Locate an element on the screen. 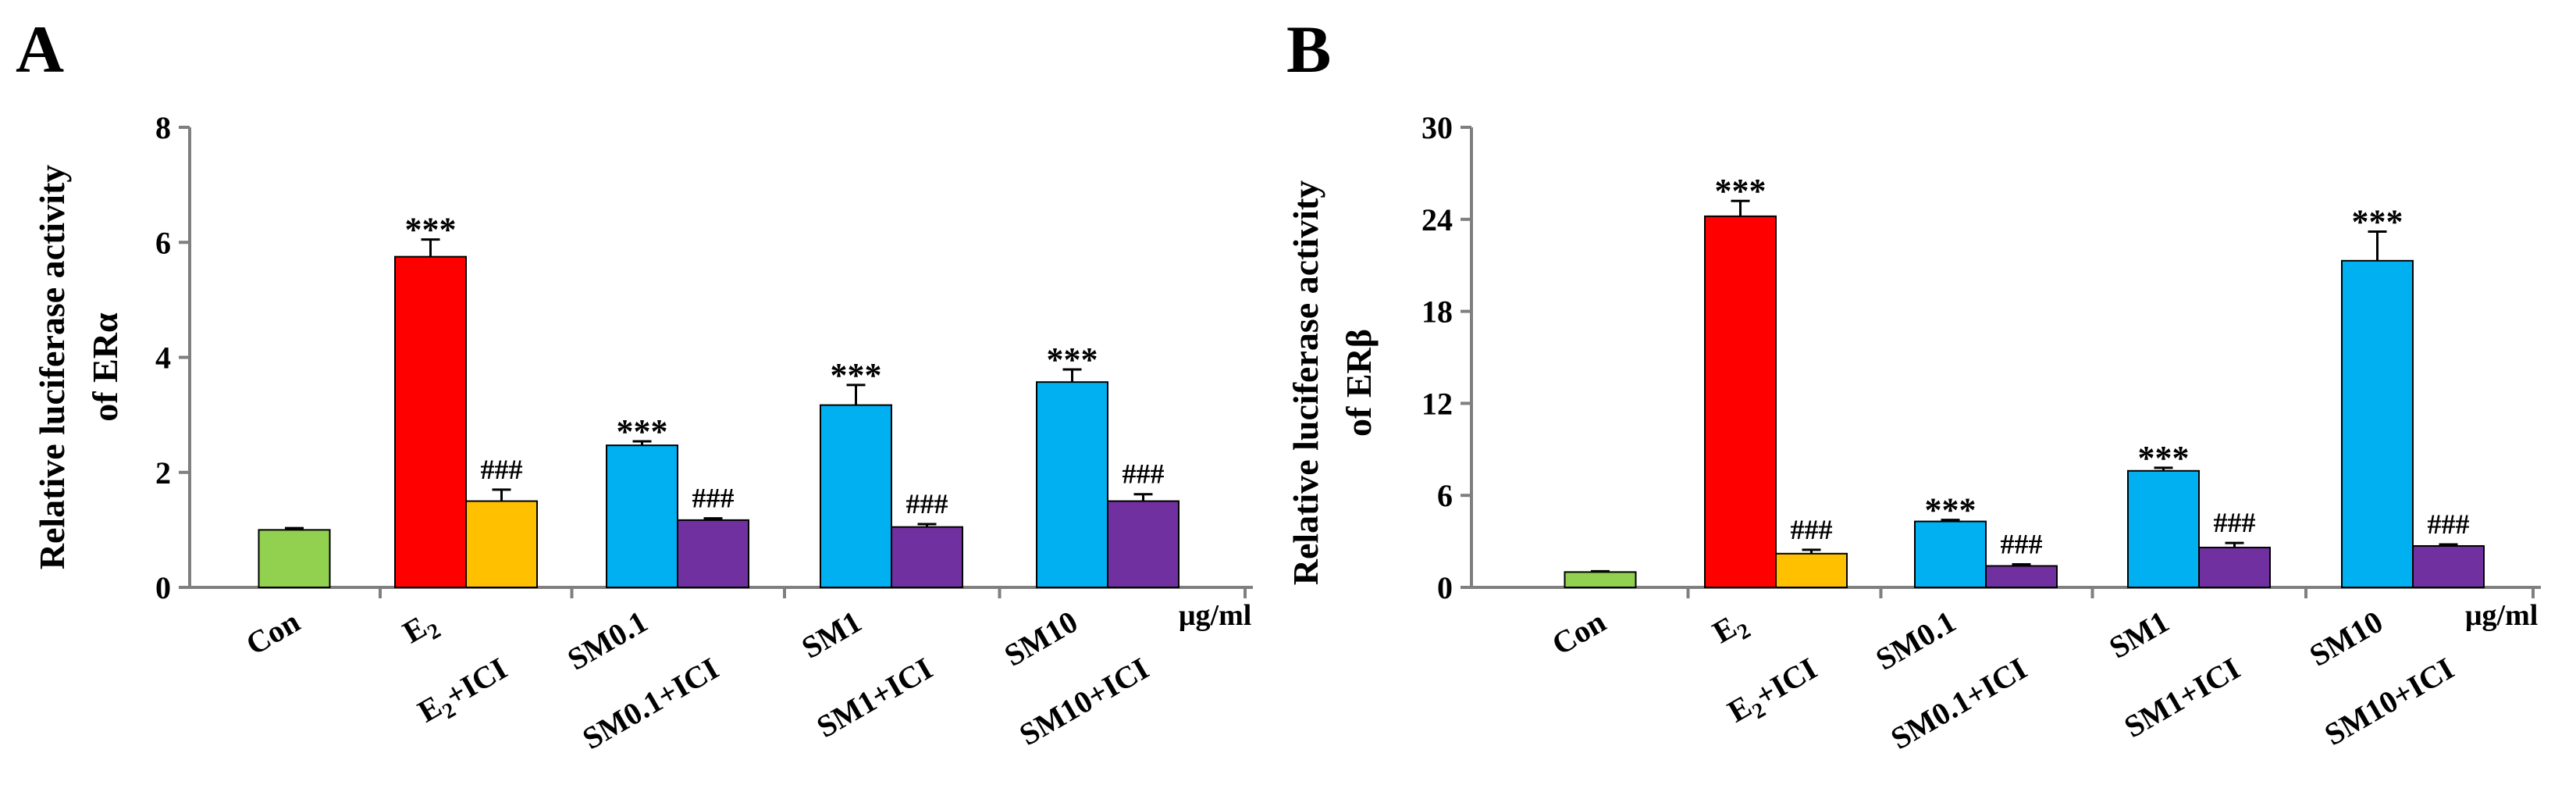 Image resolution: width=2576 pixels, height=785 pixels. panel-b-category-label-text: SM10 is located at coordinates (2346, 638).